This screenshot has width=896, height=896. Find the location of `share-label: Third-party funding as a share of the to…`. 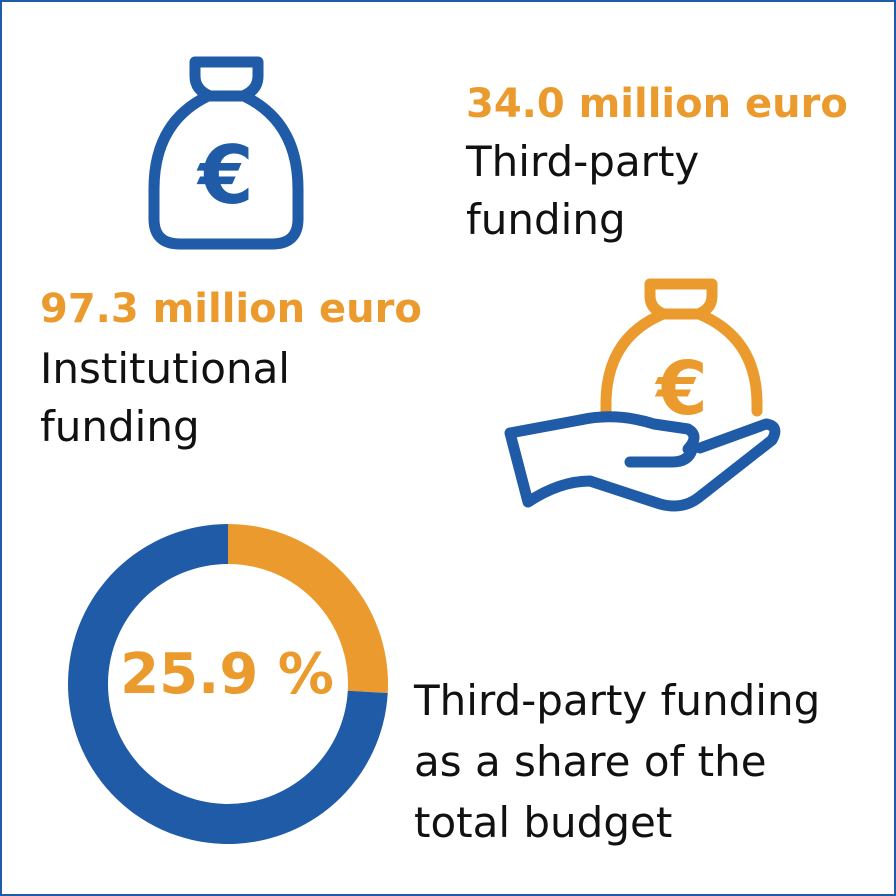

share-label: Third-party funding as a share of the to… is located at coordinates (644, 761).